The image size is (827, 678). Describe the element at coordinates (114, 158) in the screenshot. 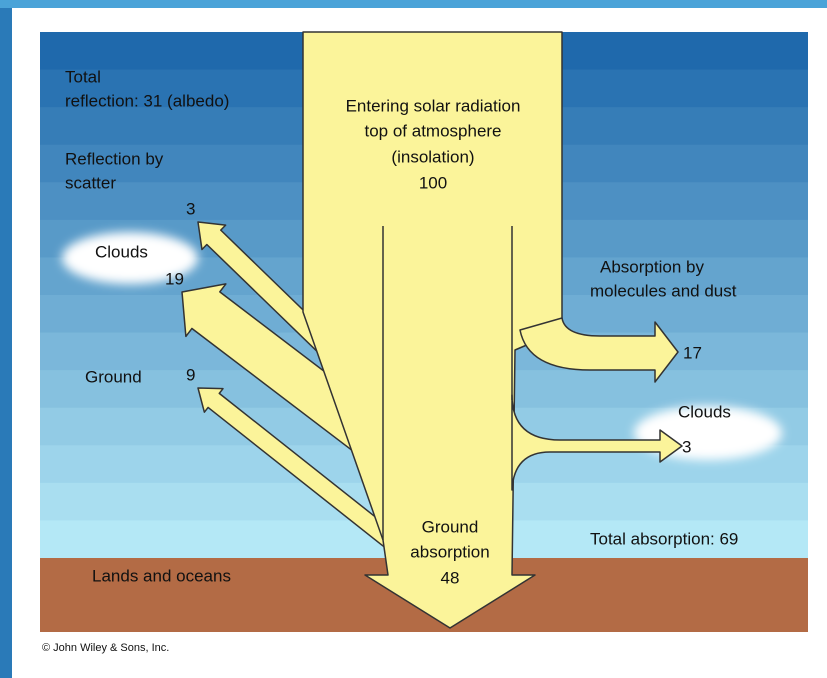

I see `label: Reflection by` at that location.